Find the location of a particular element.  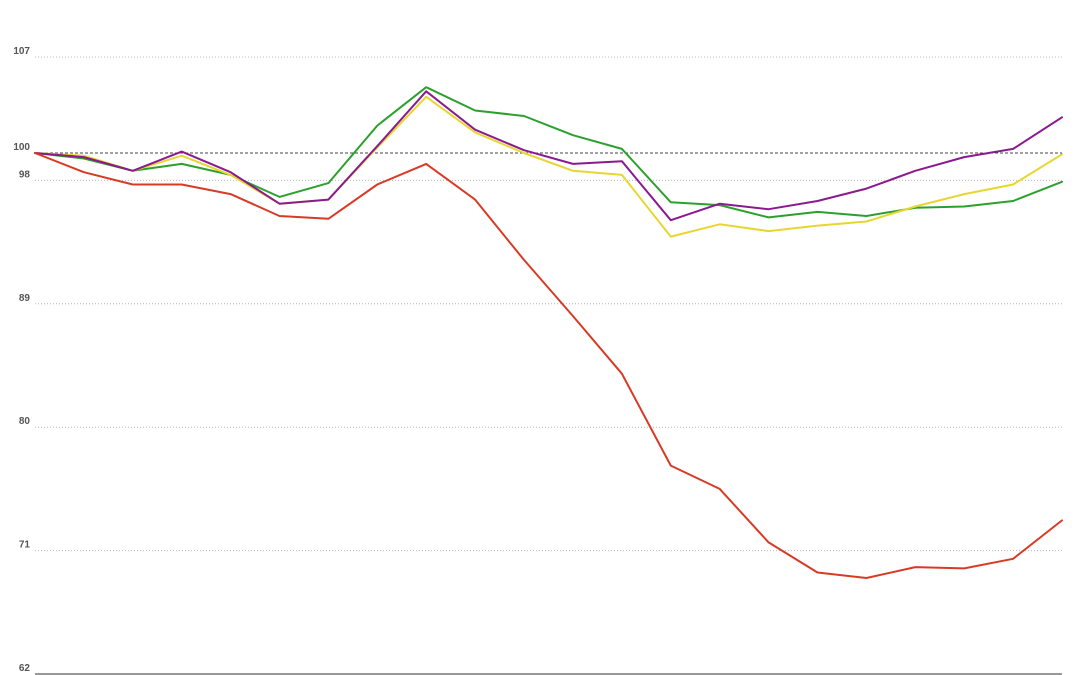

y-tick-label-71: 71 is located at coordinates (25, 545).